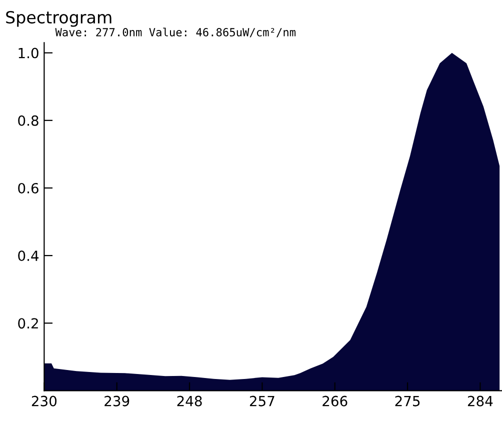  What do you see at coordinates (44, 401) in the screenshot?
I see `x-tick-label: 230` at bounding box center [44, 401].